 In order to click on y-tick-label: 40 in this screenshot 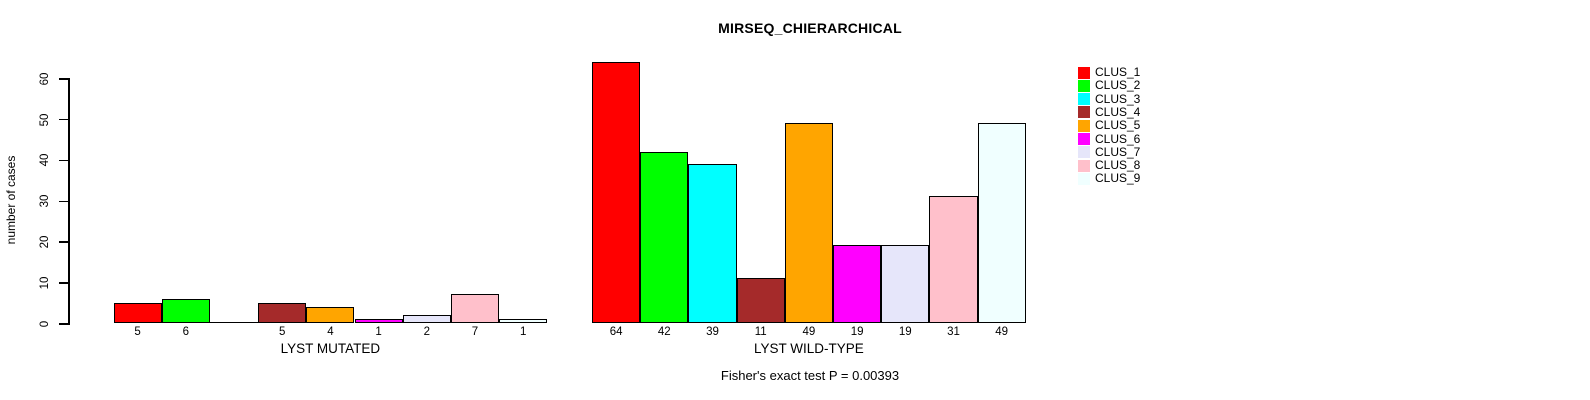, I will do `click(45, 160)`.